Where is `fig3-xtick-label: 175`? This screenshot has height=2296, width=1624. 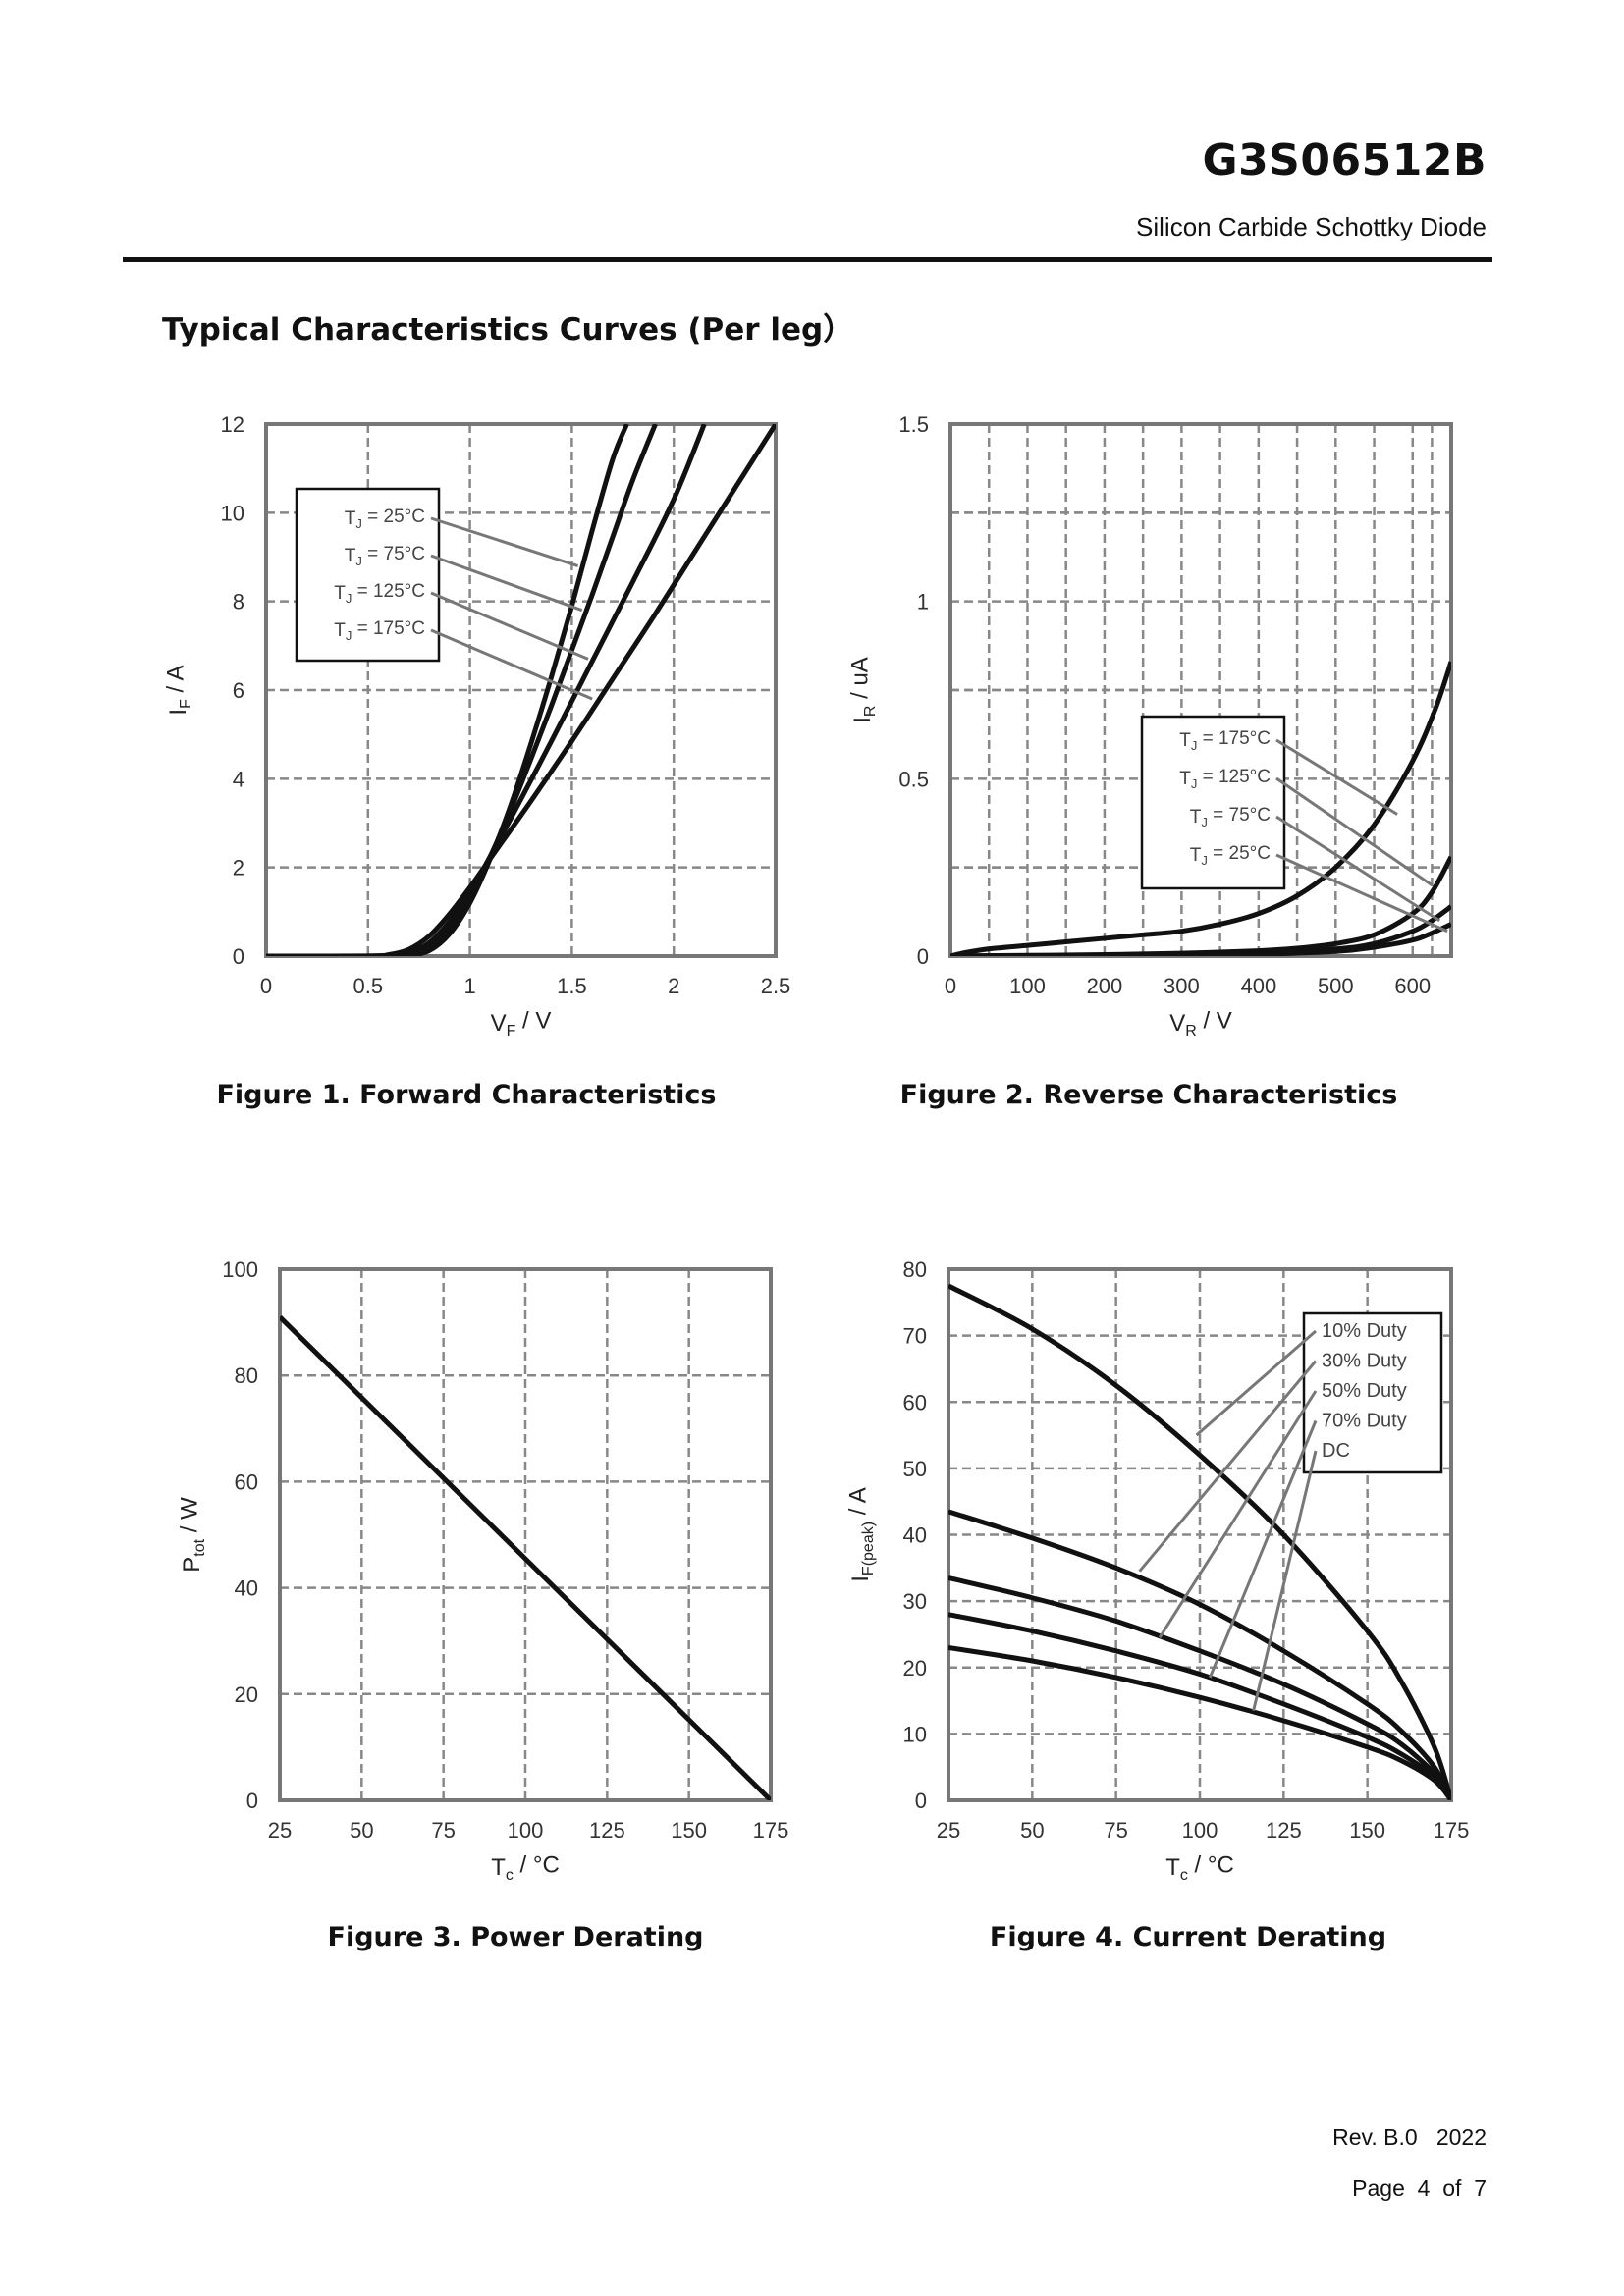 fig3-xtick-label: 175 is located at coordinates (771, 1830).